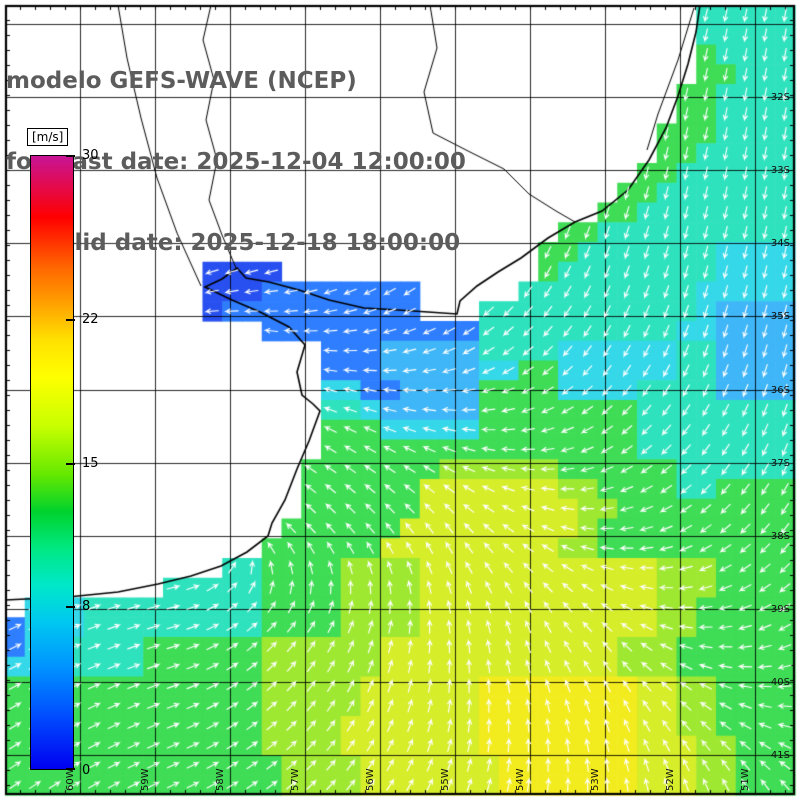 The width and height of the screenshot is (800, 800). What do you see at coordinates (780, 390) in the screenshot?
I see `latitude-label: 36S` at bounding box center [780, 390].